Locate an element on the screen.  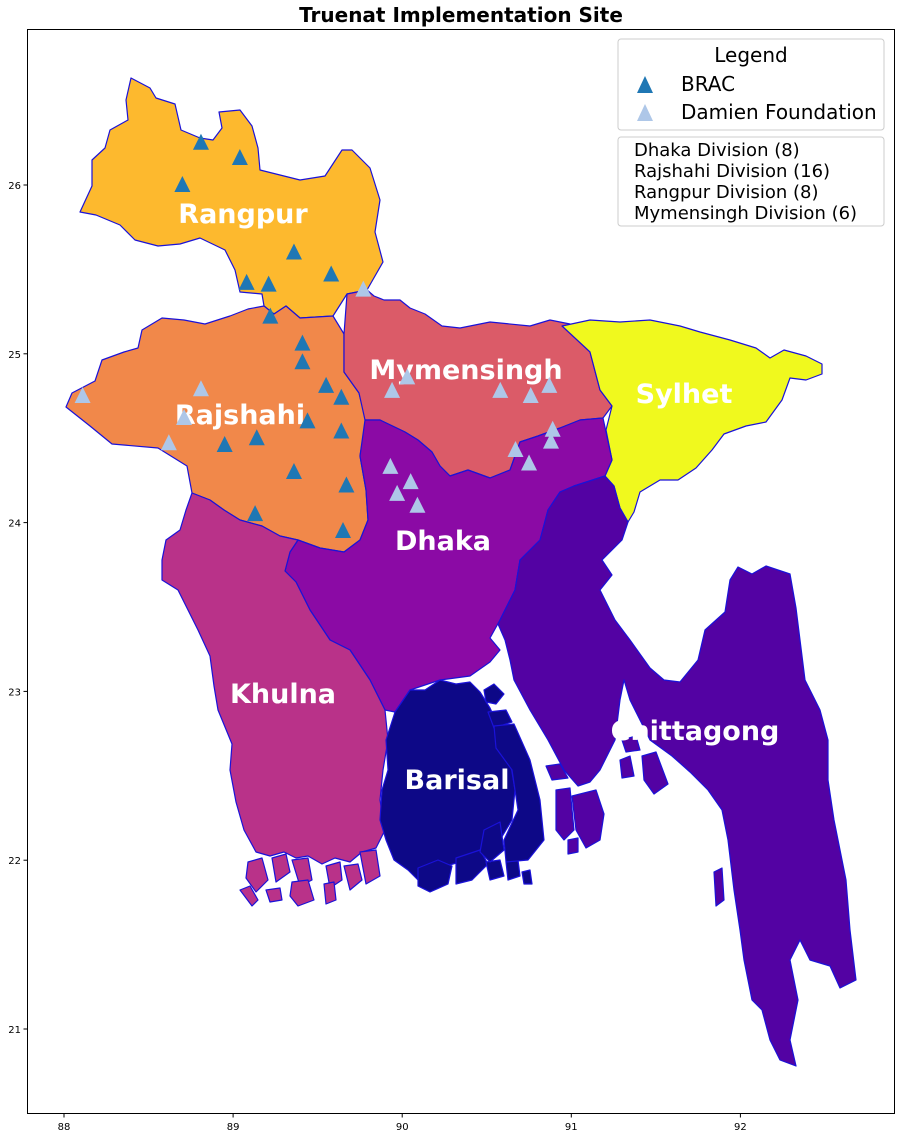
legend-marker-damien is located at coordinates (645, 112).